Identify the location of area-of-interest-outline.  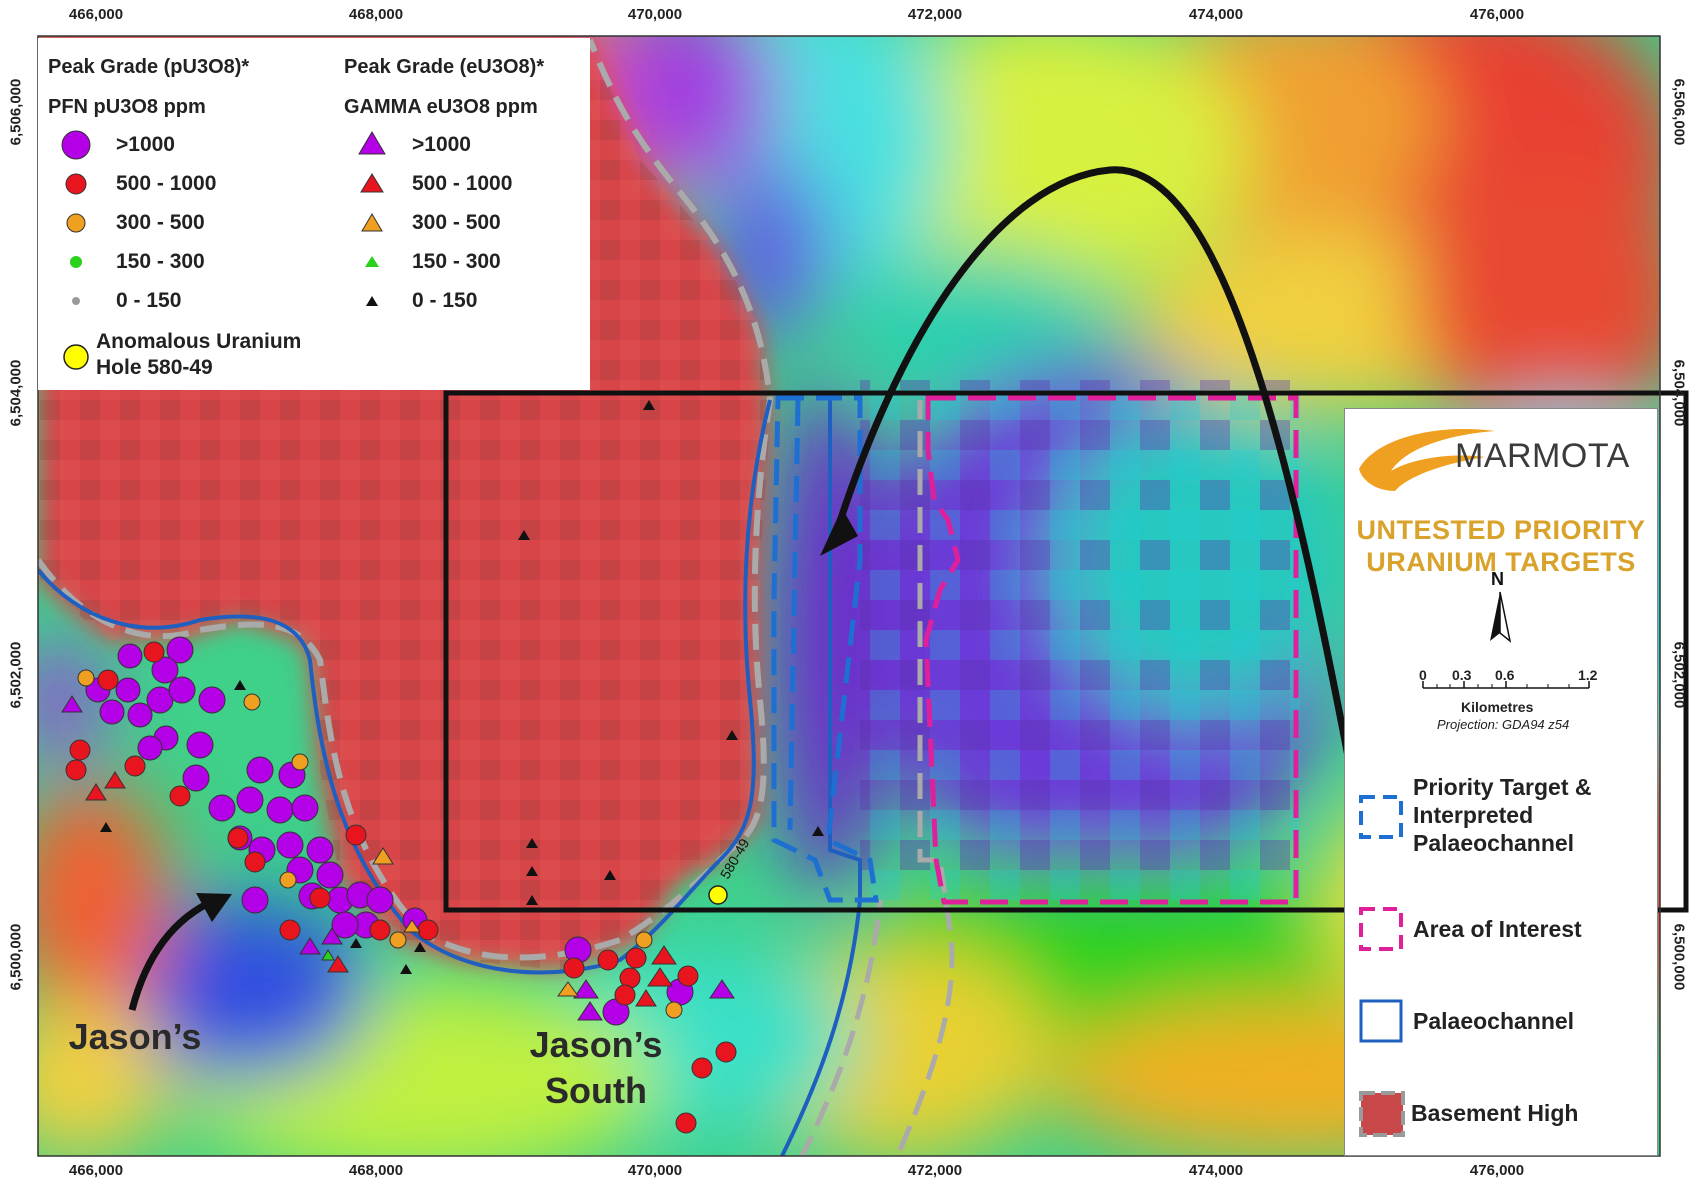
(1111, 650).